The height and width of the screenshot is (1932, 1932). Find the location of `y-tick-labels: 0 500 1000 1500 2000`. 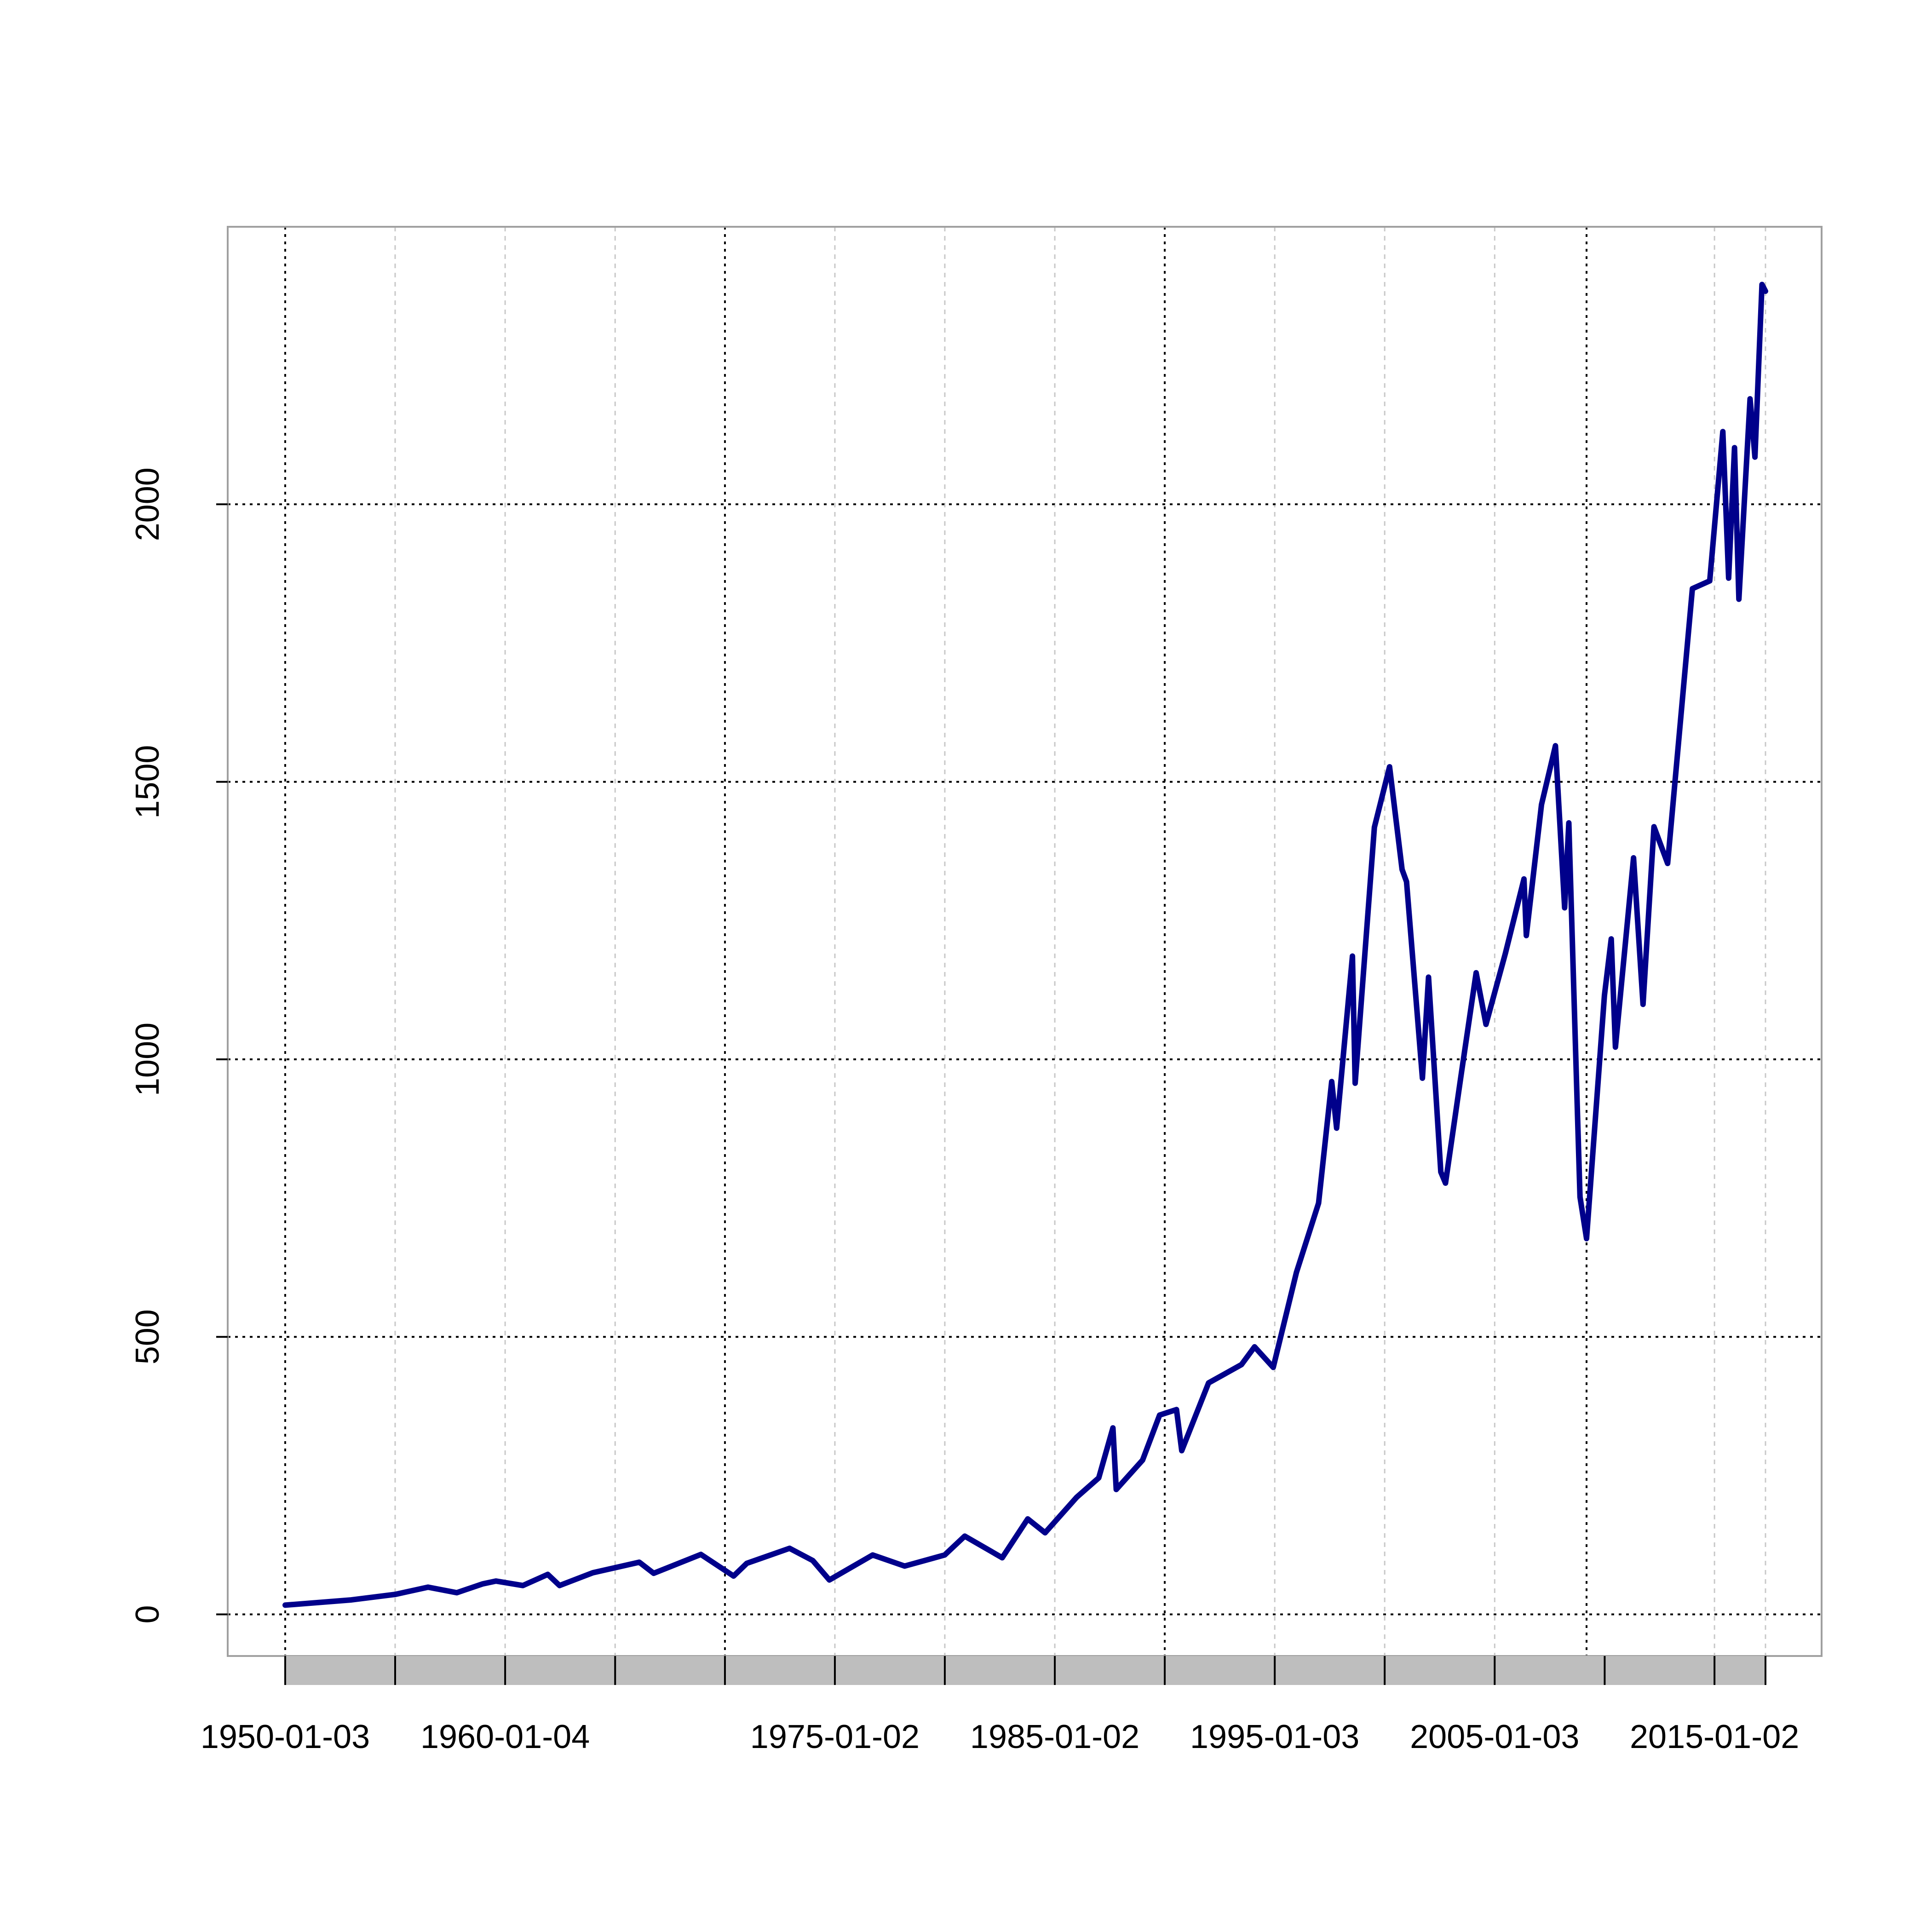

y-tick-labels: 0 500 1000 1500 2000 is located at coordinates (147, 1045).